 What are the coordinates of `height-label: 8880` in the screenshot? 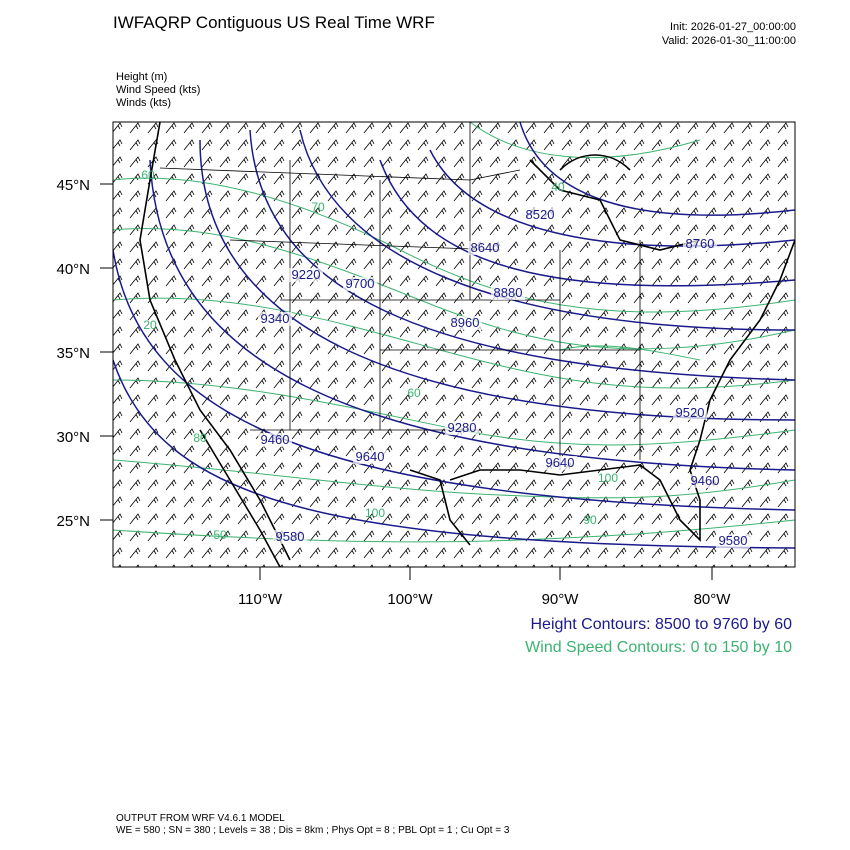 It's located at (508, 292).